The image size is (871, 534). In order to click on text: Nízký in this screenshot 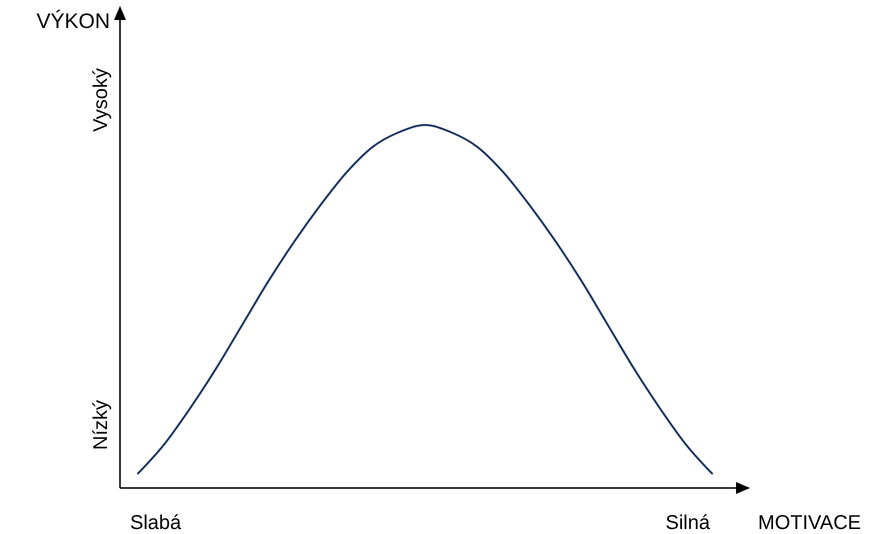, I will do `click(101, 425)`.